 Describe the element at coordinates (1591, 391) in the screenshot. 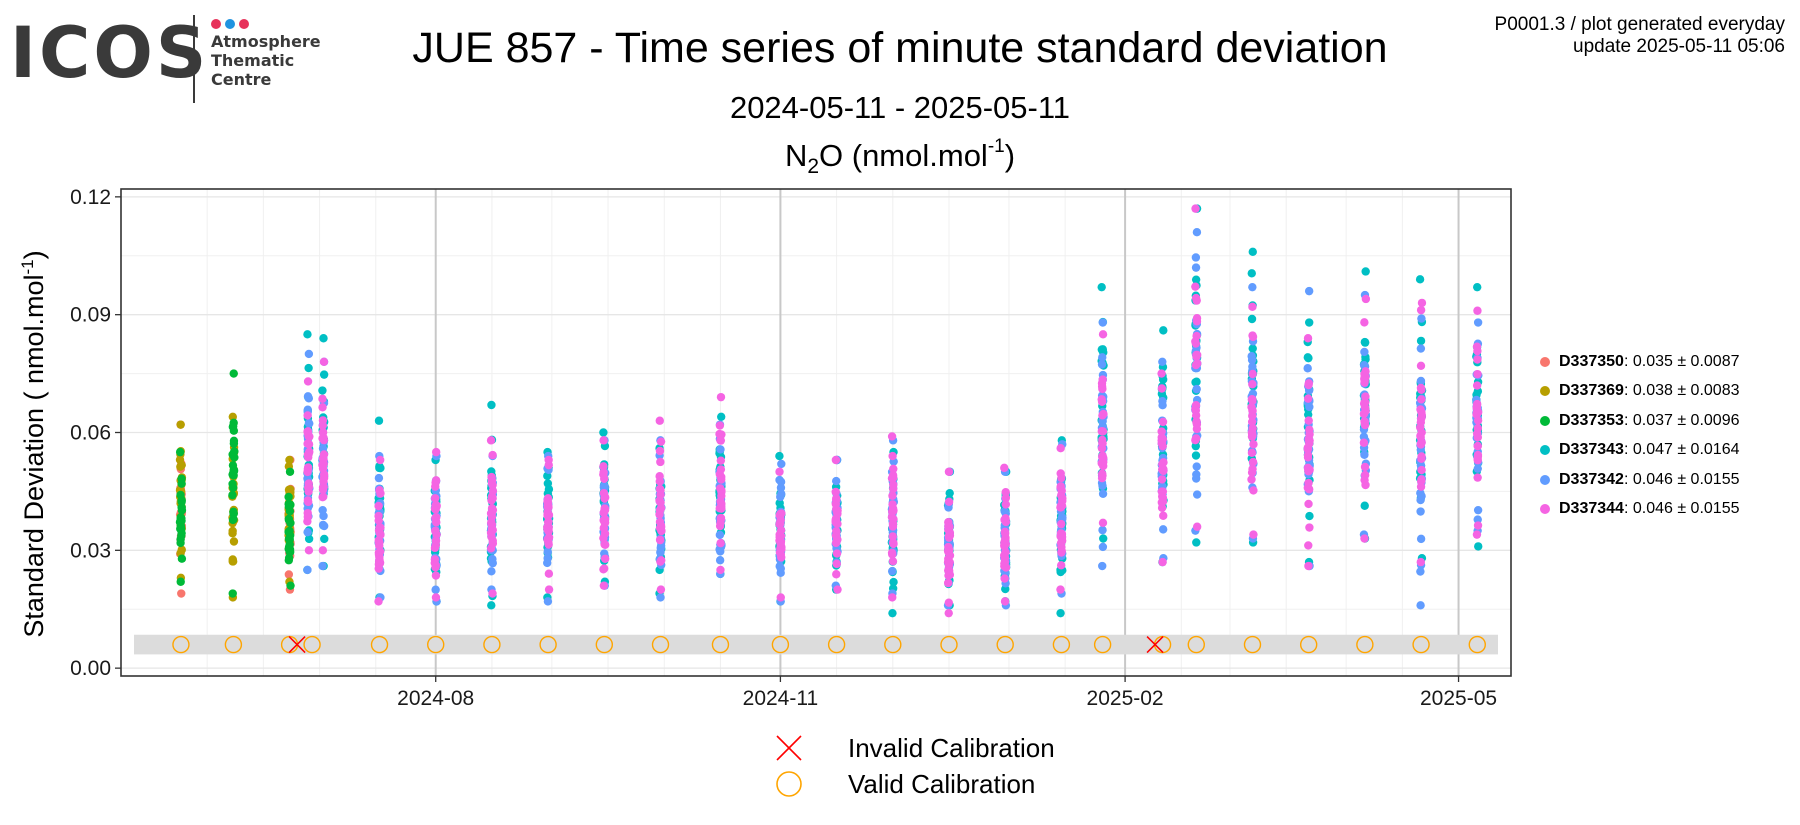

I see `legend-series-name: D337369` at that location.